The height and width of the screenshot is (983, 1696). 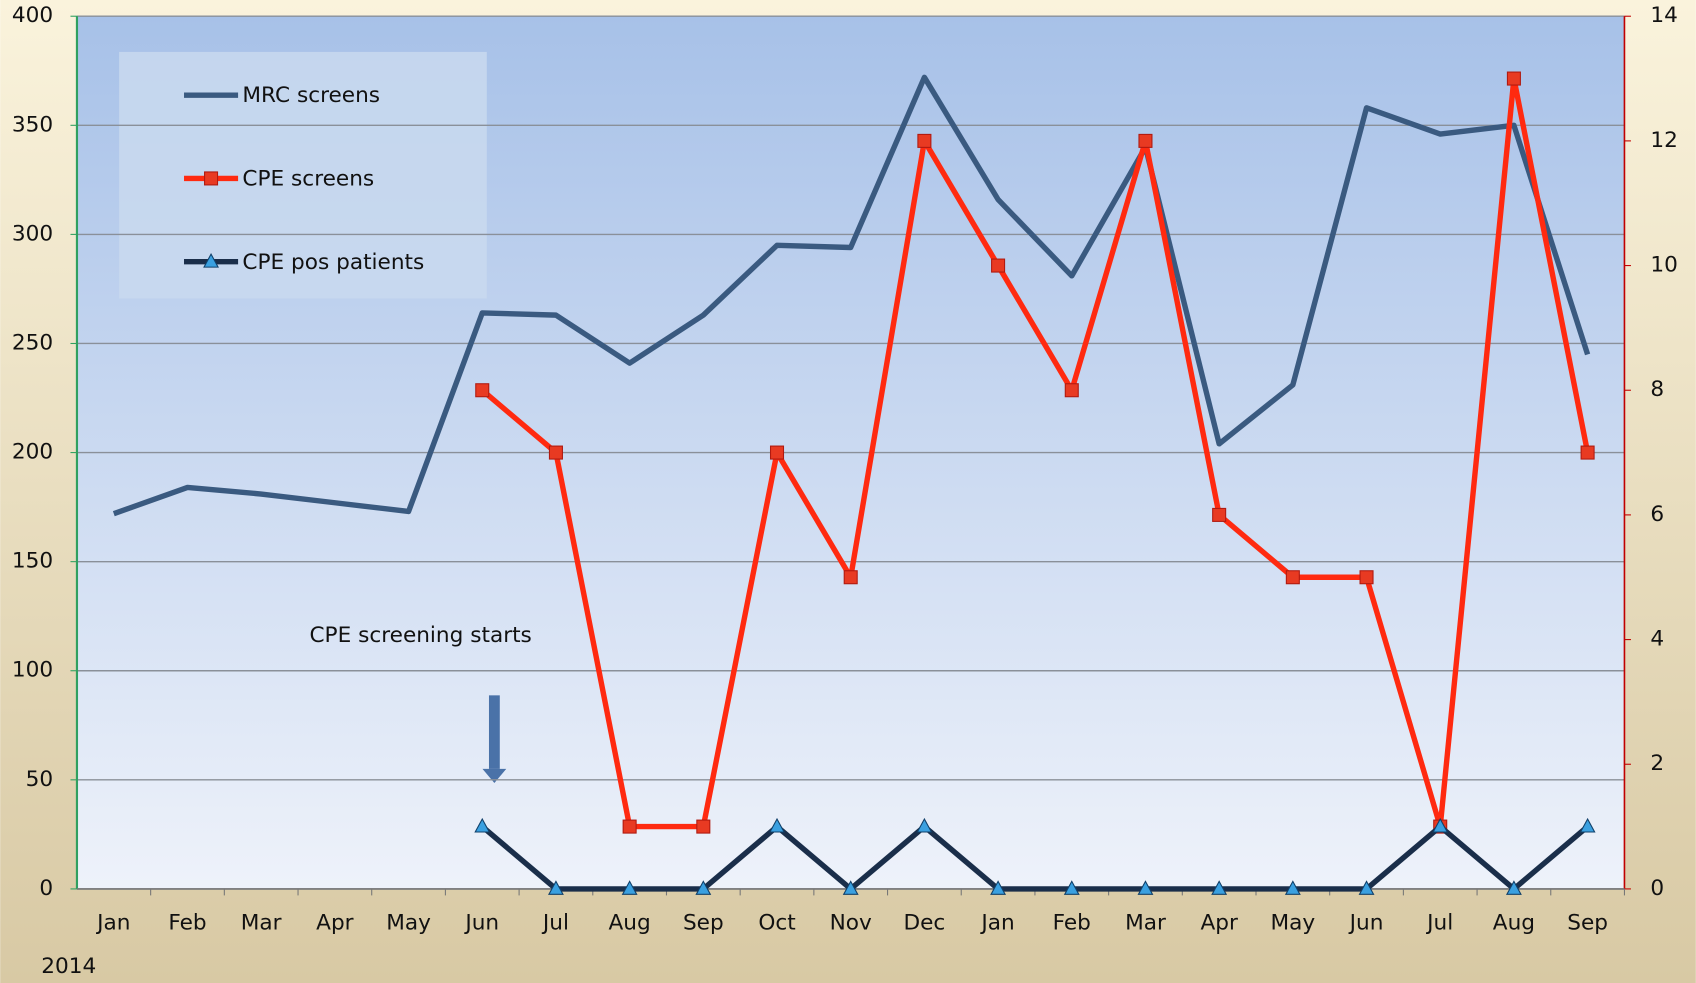 I want to click on y-tick-label: 350, so click(x=32, y=124).